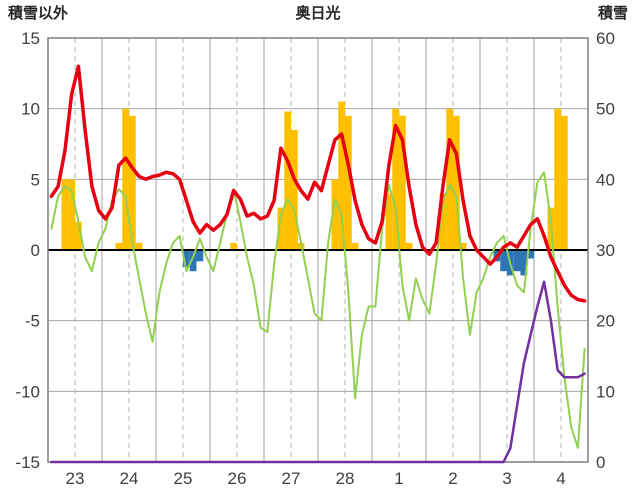 This screenshot has width=636, height=501. What do you see at coordinates (318, 13) in the screenshot?
I see `chart-title: 奥日光` at bounding box center [318, 13].